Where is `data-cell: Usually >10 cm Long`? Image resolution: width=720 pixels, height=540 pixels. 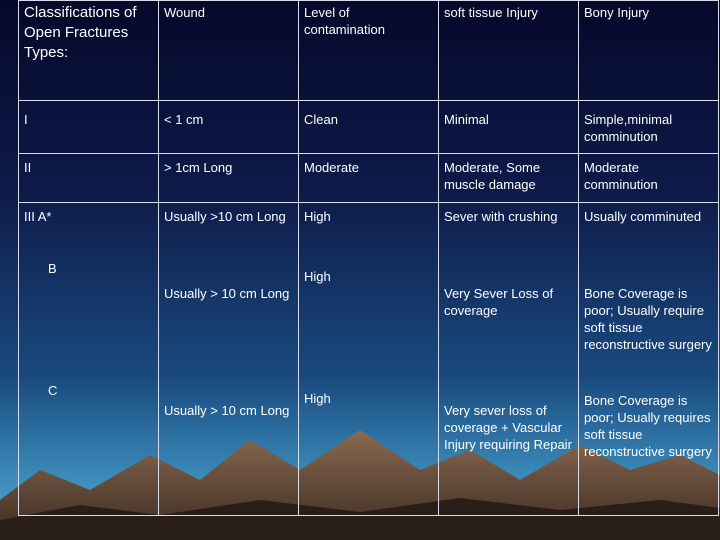 data-cell: Usually >10 cm Long is located at coordinates (225, 216).